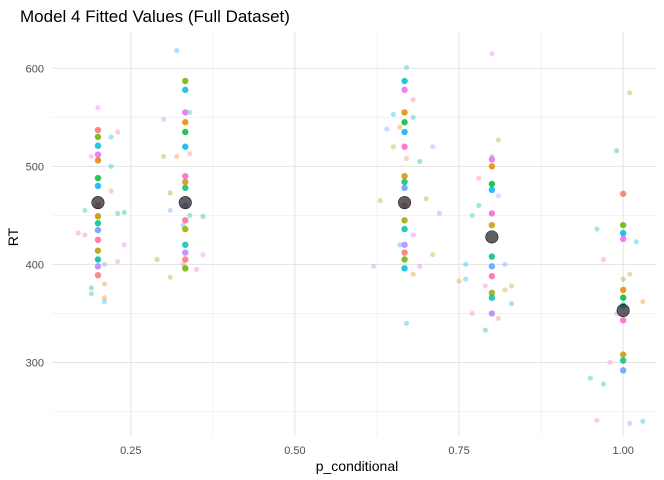 The width and height of the screenshot is (664, 480). I want to click on chart-title: Model 4 Fitted Values (Full Dataset), so click(155, 16).